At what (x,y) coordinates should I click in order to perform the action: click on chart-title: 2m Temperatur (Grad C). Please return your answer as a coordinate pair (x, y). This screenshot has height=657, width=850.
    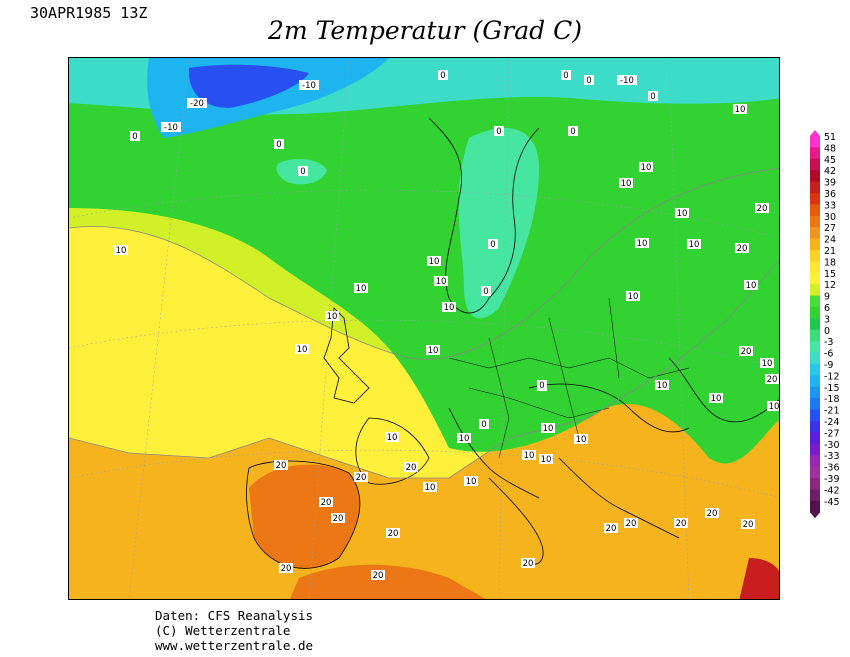
    Looking at the image, I should click on (425, 30).